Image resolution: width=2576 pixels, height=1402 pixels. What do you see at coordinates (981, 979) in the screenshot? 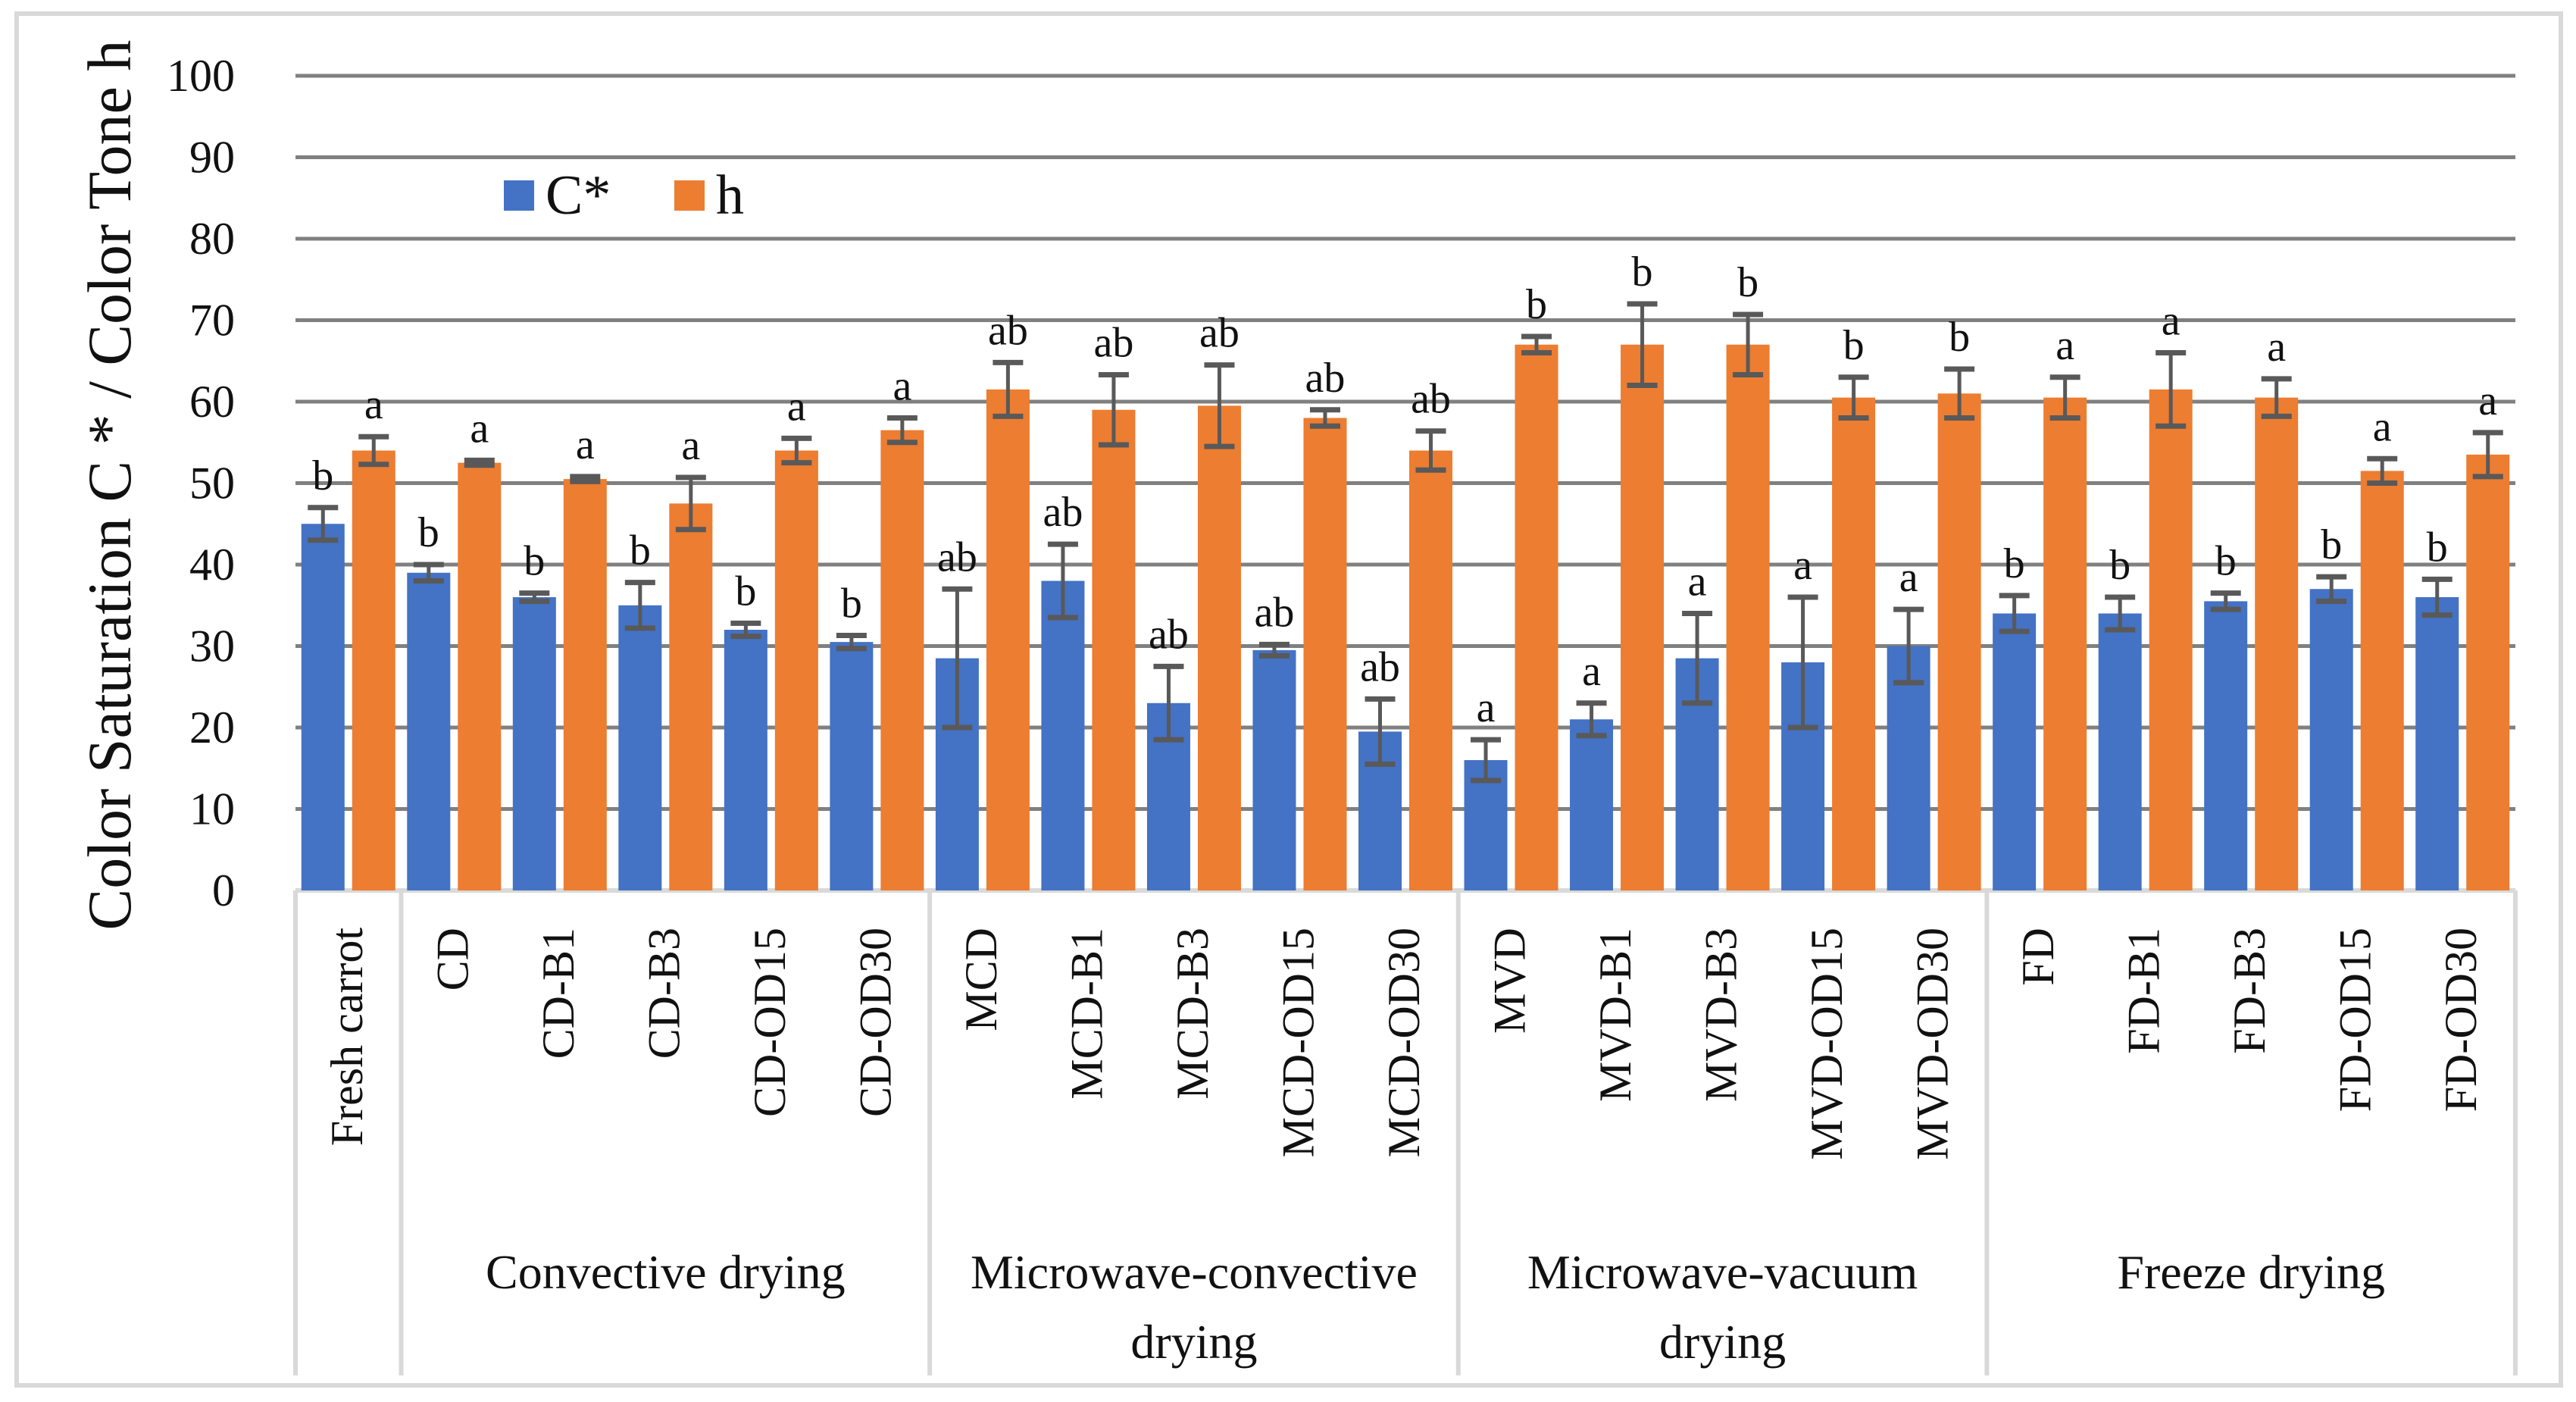
I see `x-tick-label: MCD` at bounding box center [981, 979].